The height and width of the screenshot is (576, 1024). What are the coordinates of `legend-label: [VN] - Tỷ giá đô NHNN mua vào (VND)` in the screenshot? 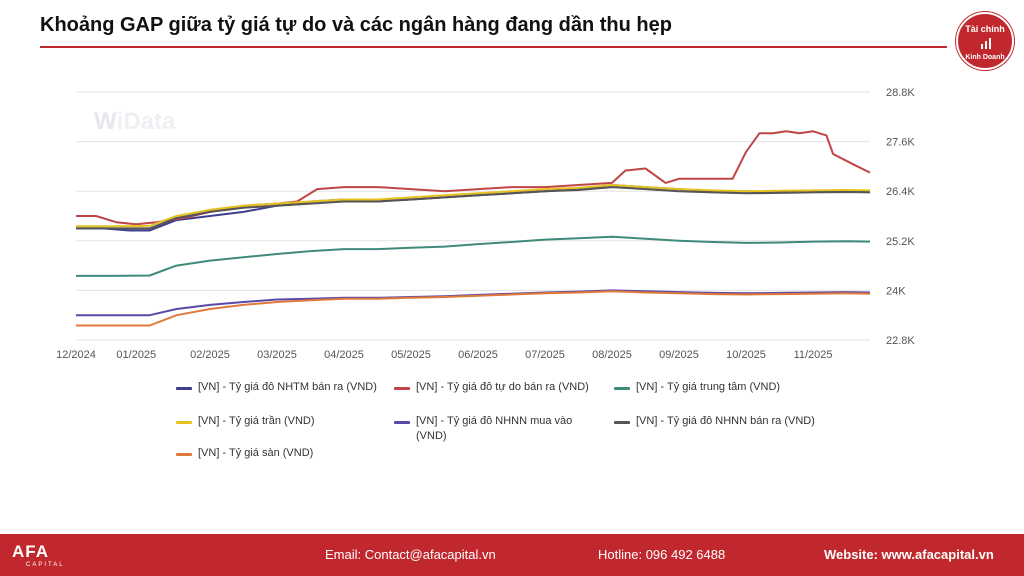 It's located at (494, 428).